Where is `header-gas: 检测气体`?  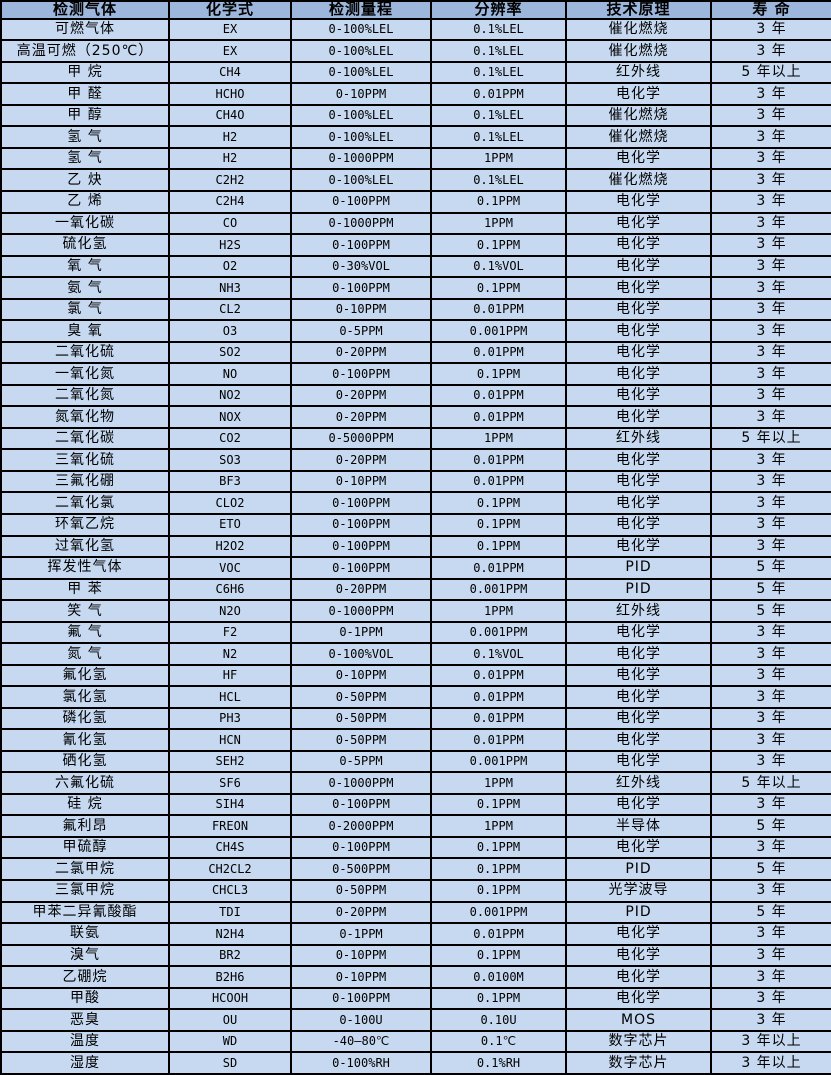 header-gas: 检测气体 is located at coordinates (85, 10).